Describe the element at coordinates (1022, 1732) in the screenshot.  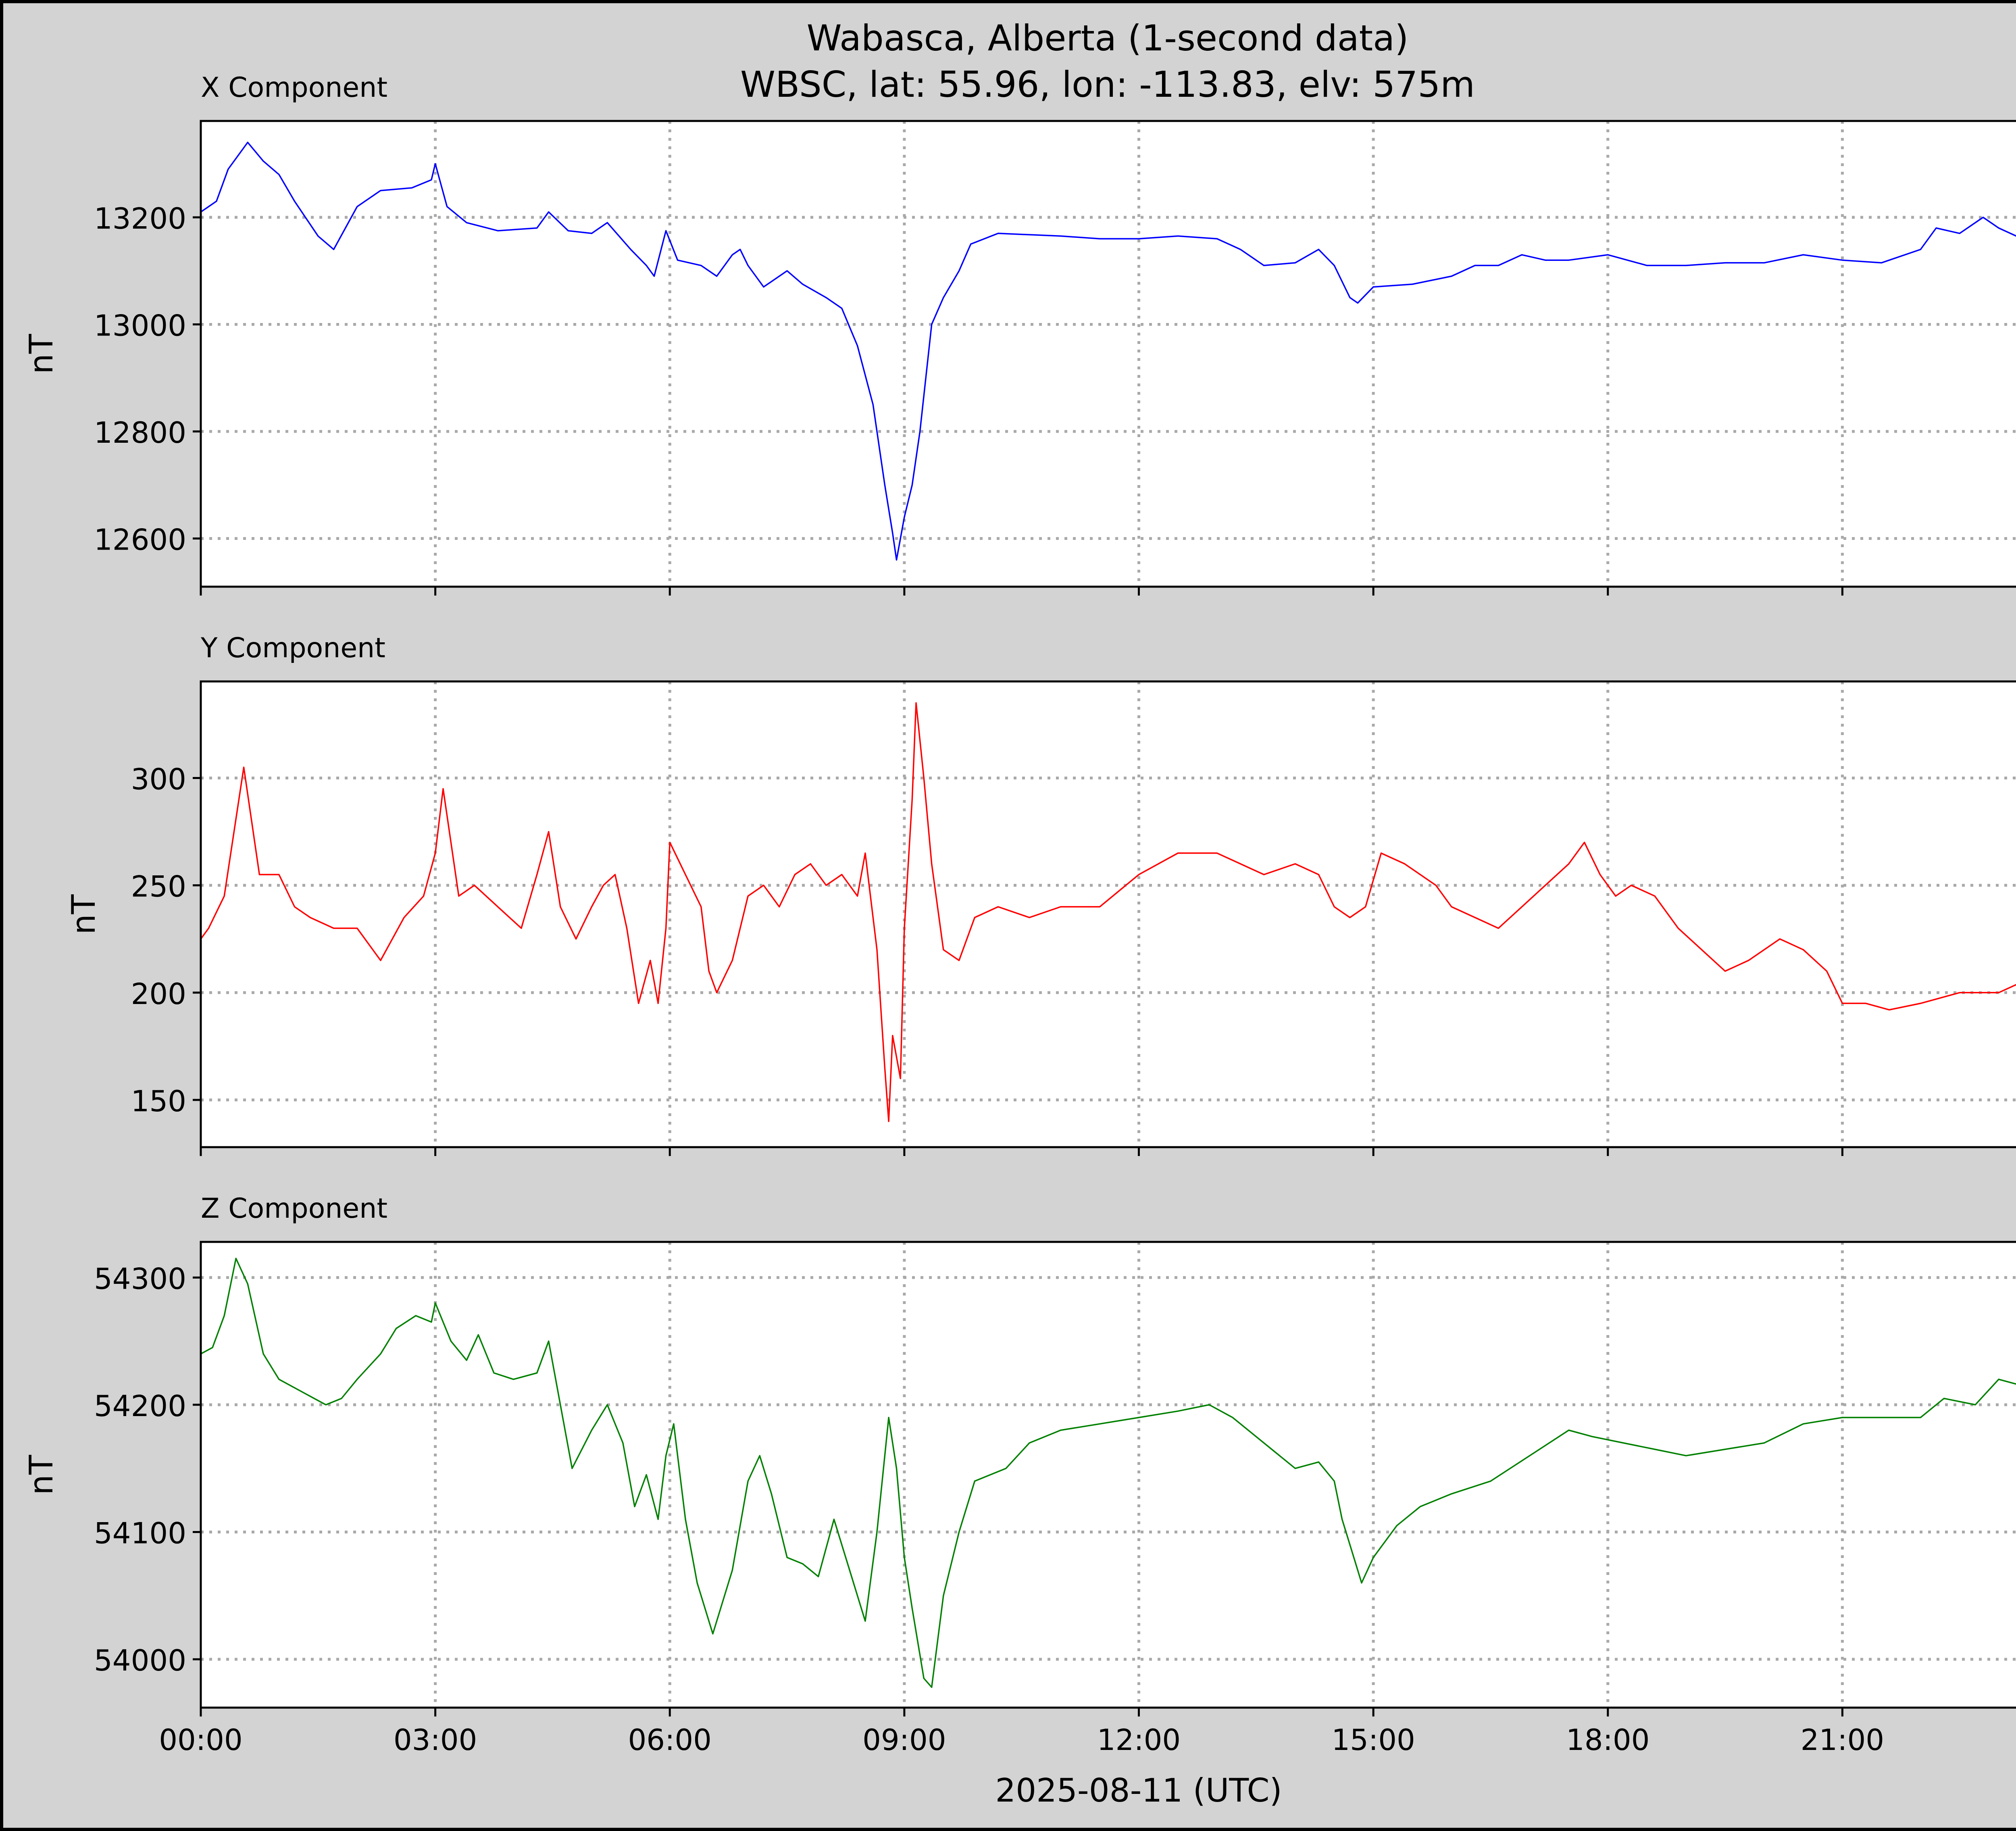
I see `x-ticks-z: 00:00 03:00 06:00 09:00 12:00 15:00 18:00 21:00` at that location.